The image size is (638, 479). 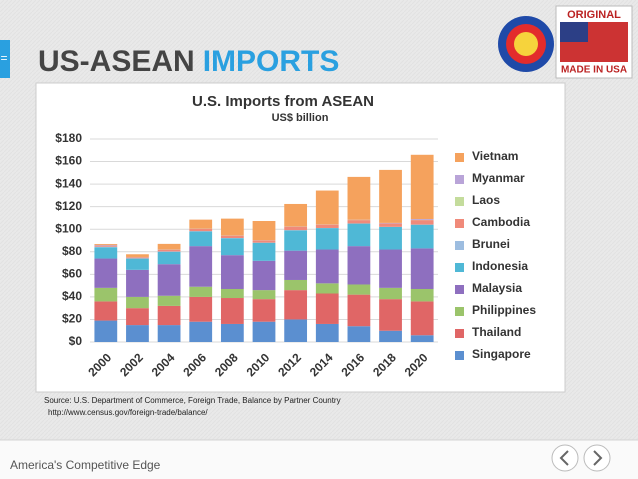 What do you see at coordinates (594, 70) in the screenshot?
I see `badge-bottom: MADE IN USA` at bounding box center [594, 70].